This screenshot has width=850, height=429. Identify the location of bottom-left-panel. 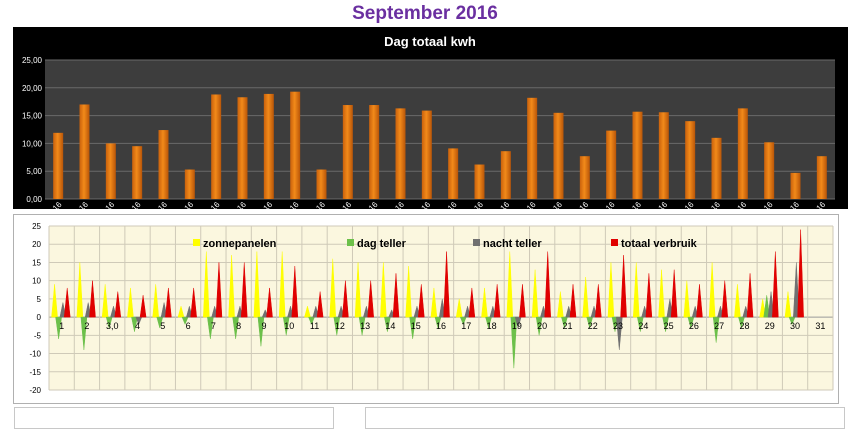
(174, 418).